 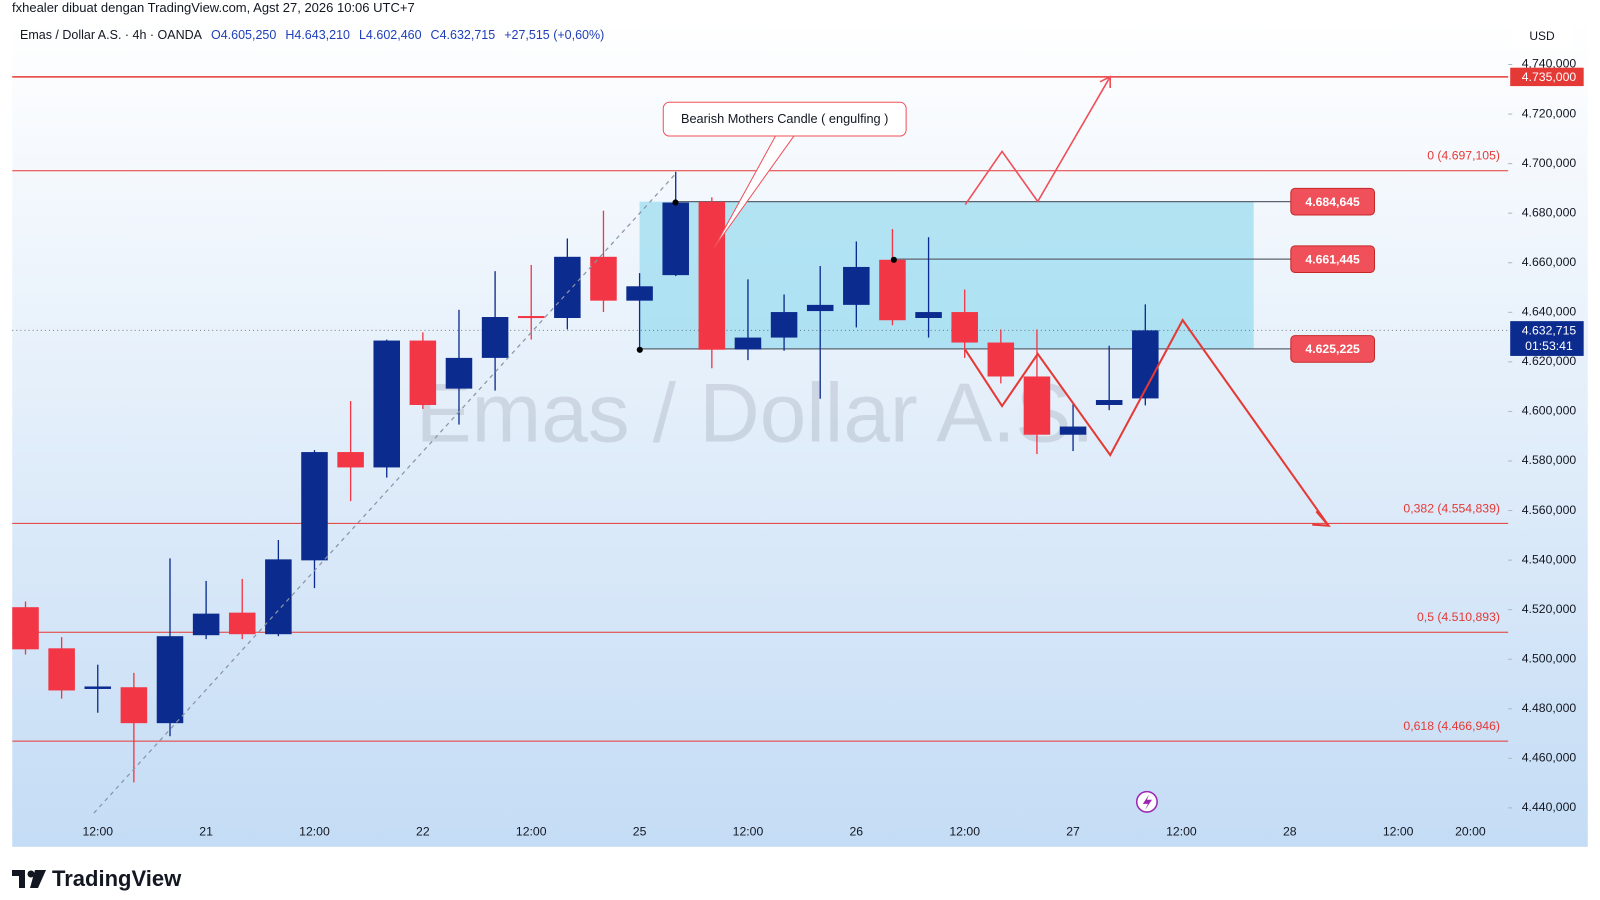 I want to click on annotation-text: Bearish Mothers Candle ( engulfing ), so click(x=784, y=118).